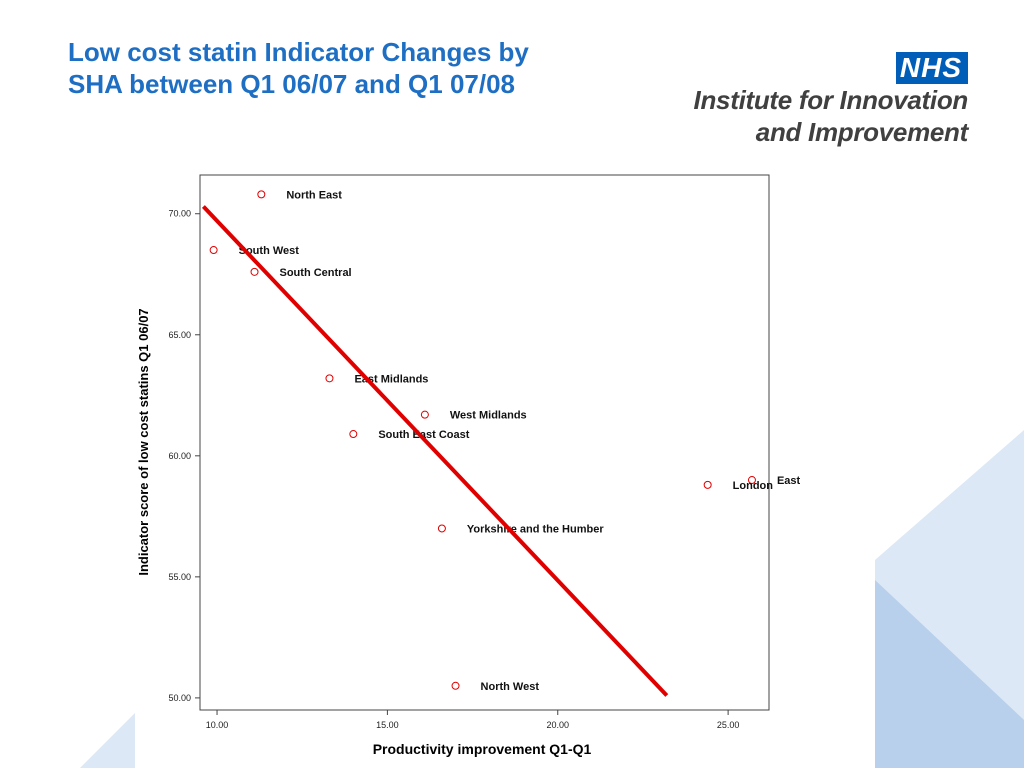 This screenshot has width=1024, height=768. Describe the element at coordinates (314, 195) in the screenshot. I see `data-point-label: North East` at that location.